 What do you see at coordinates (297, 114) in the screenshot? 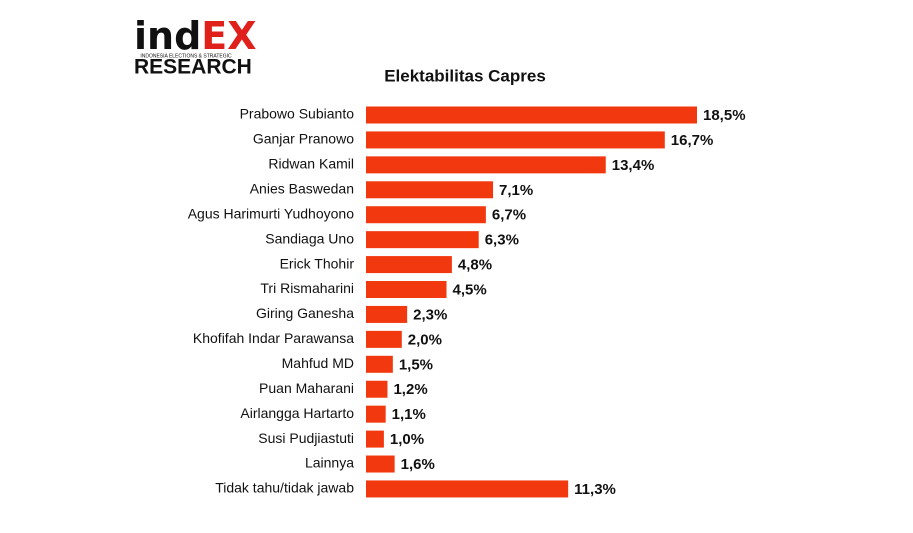
I see `category-label: Prabowo Subianto` at bounding box center [297, 114].